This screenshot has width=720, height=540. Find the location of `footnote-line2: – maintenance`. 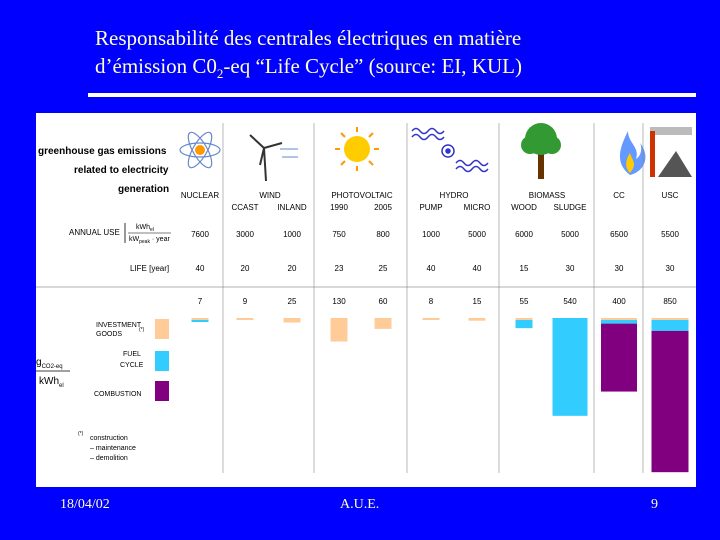

footnote-line2: – maintenance is located at coordinates (113, 448).